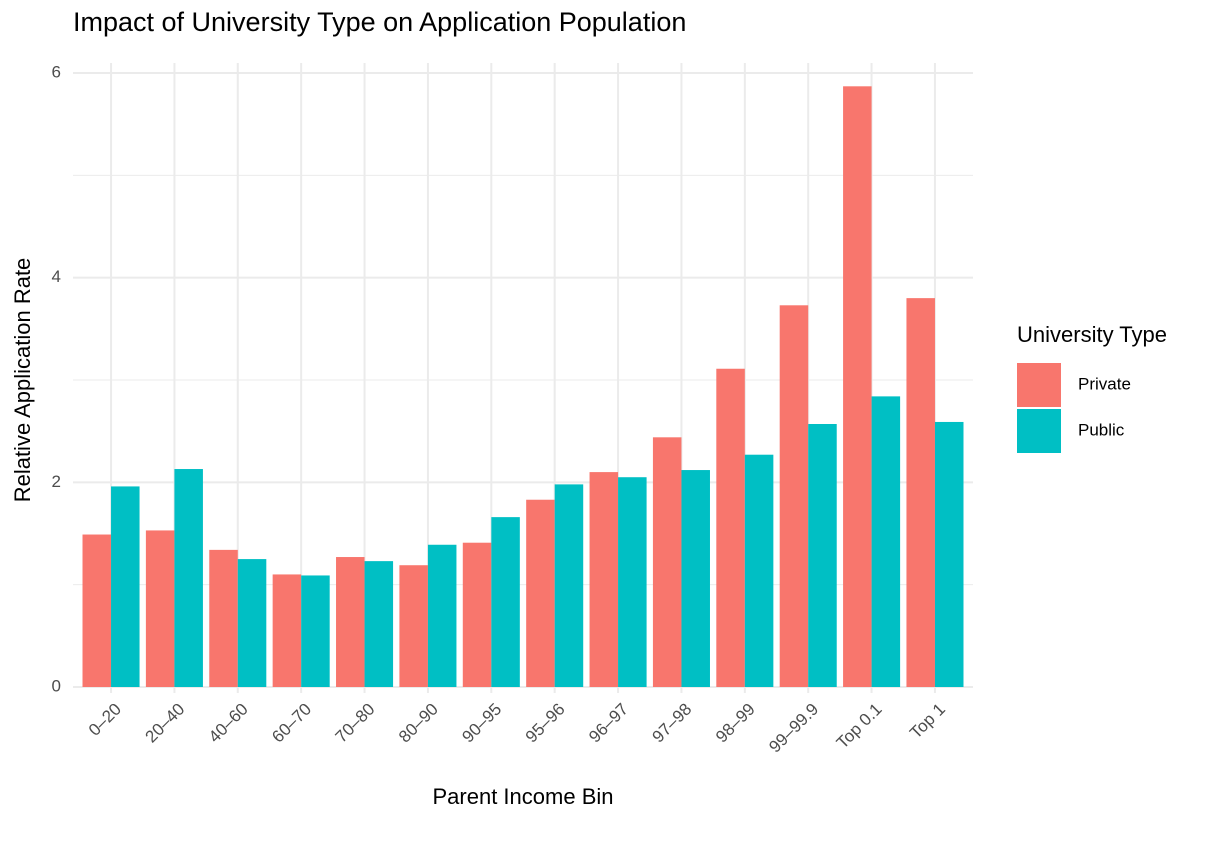 This screenshot has height=841, width=1225. I want to click on x-tick-label: 99–99.9, so click(793, 728).